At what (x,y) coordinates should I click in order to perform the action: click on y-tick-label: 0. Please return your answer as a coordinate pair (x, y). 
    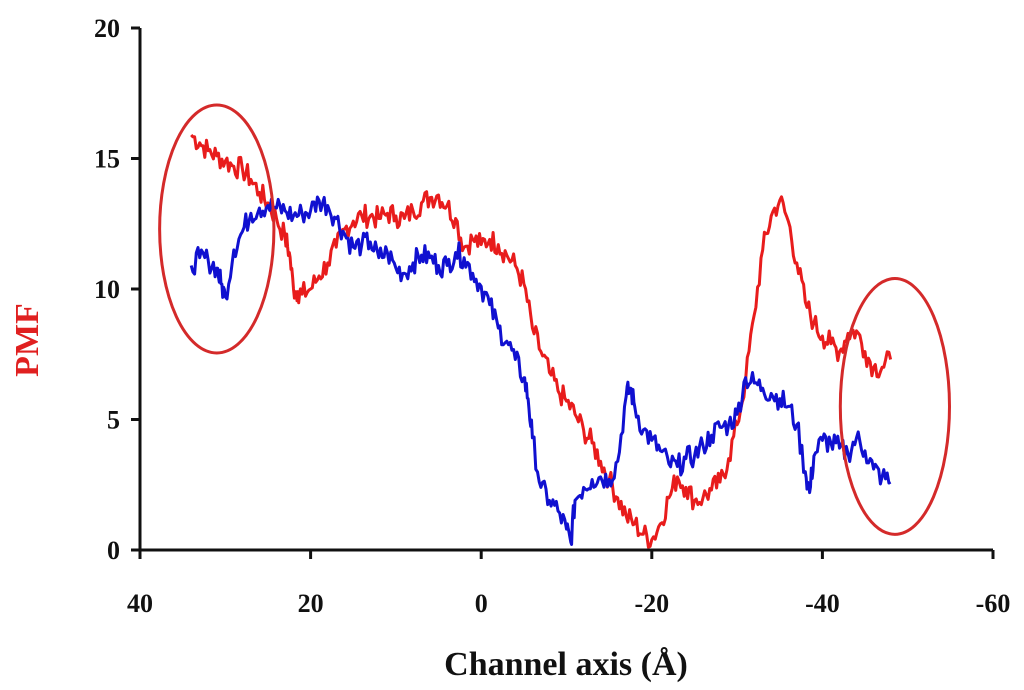
    Looking at the image, I should click on (113, 550).